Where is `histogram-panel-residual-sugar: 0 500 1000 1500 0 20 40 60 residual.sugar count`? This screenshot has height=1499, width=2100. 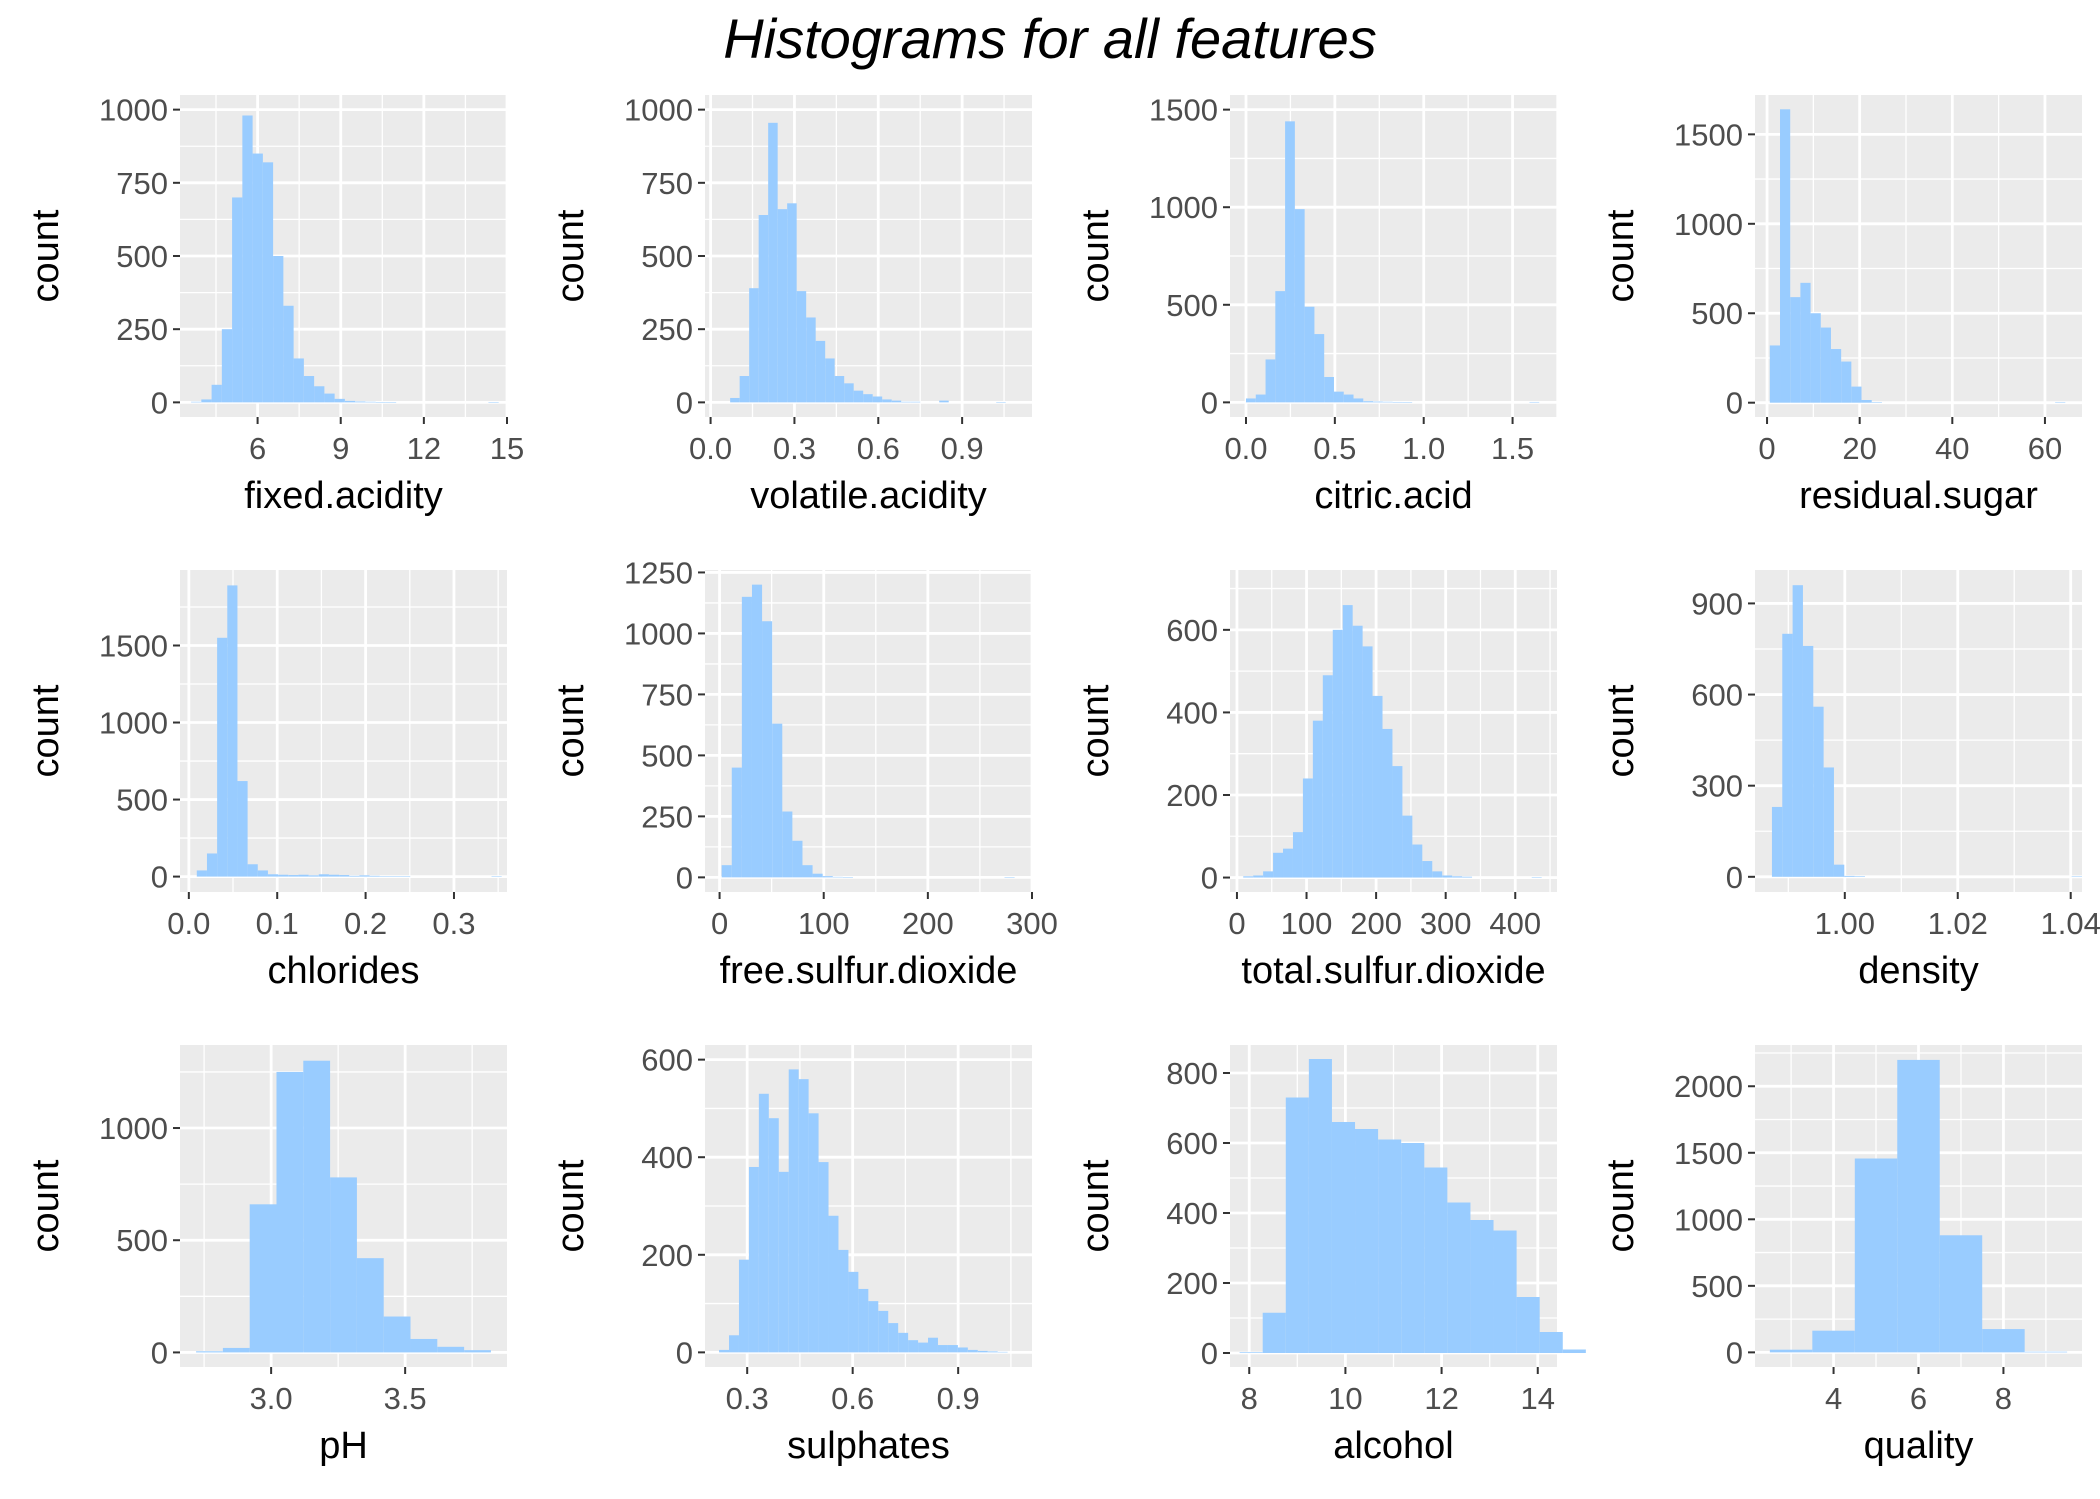
histogram-panel-residual-sugar: 0 500 1000 1500 0 20 40 60 residual.sugar count is located at coordinates (1841, 306).